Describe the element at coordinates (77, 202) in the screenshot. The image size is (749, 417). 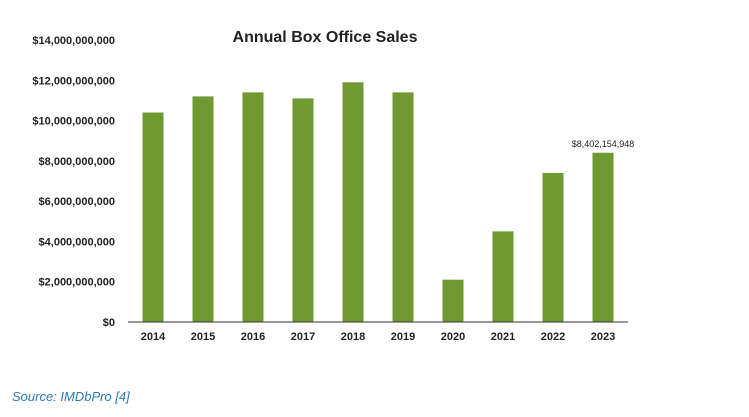
I see `y-tick-label: $6,000,000,000` at that location.